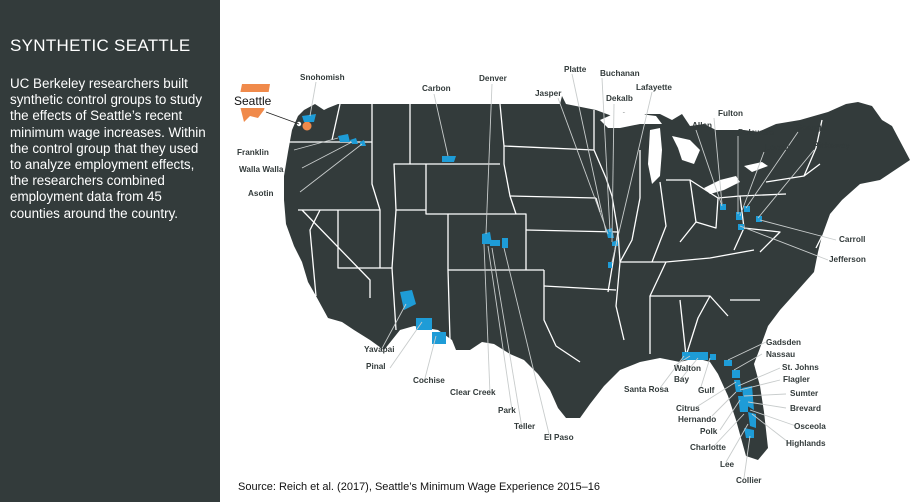  What do you see at coordinates (379, 349) in the screenshot?
I see `label-yavapai: Yavapai` at bounding box center [379, 349].